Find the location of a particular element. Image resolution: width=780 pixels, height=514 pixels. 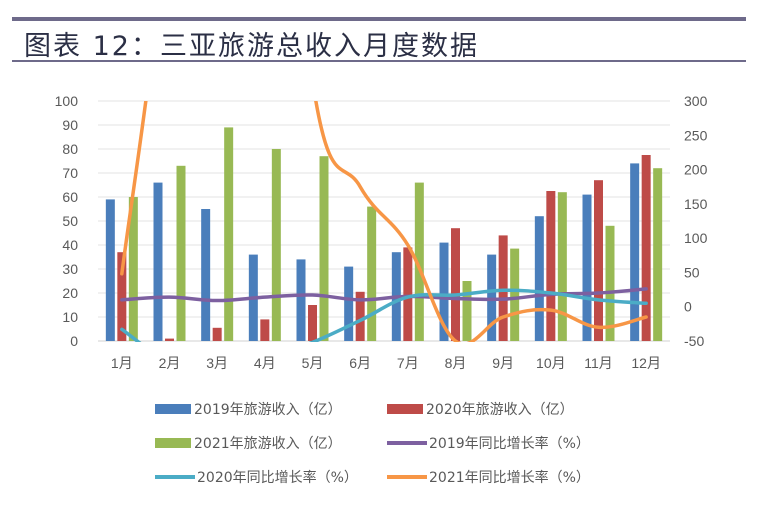

left-axis-tick-label: 0 is located at coordinates (74, 341).